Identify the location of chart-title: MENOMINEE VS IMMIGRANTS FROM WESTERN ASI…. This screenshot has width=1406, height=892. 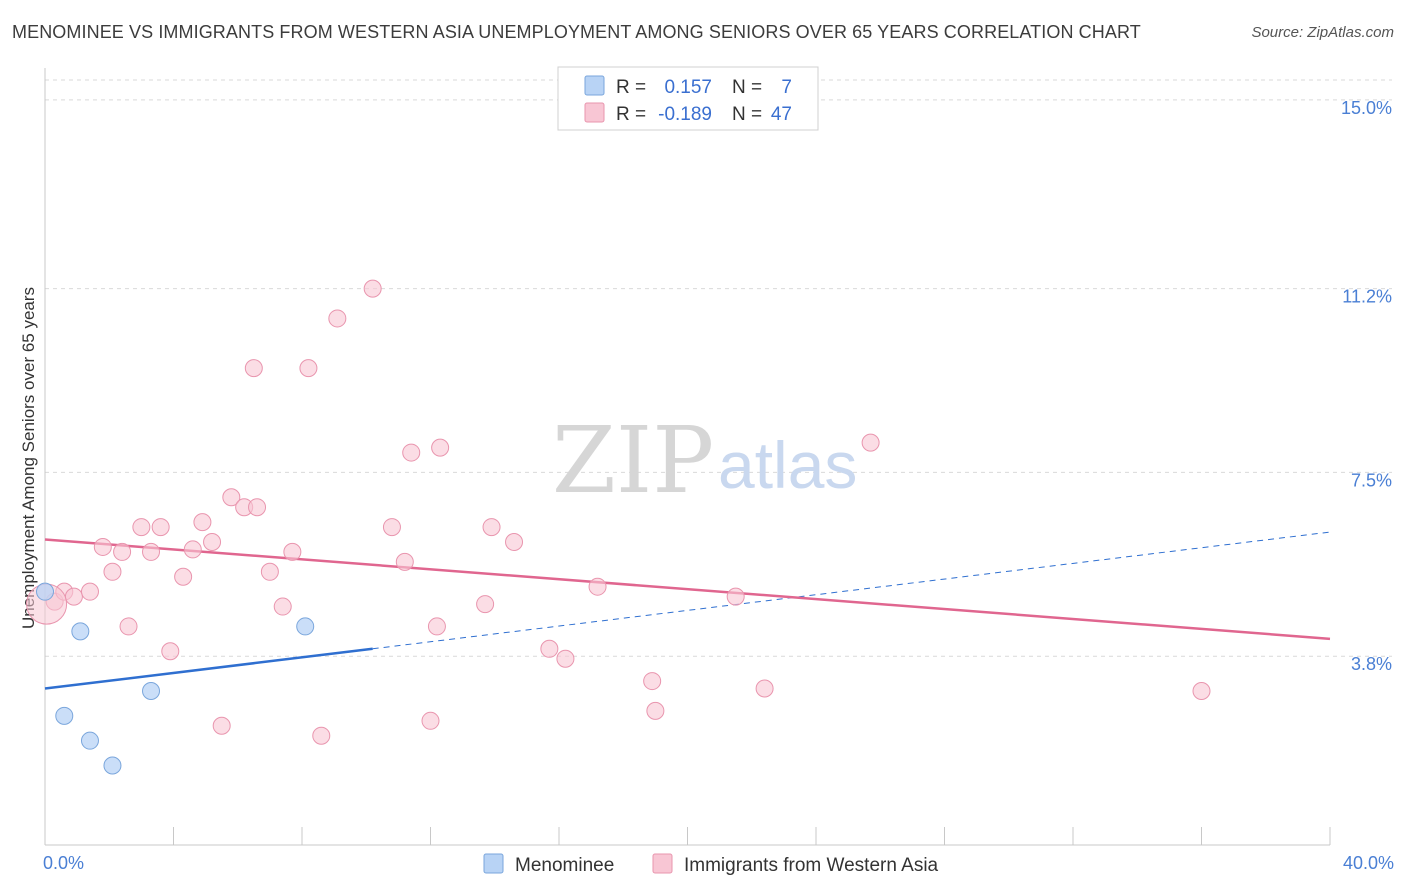
(576, 32).